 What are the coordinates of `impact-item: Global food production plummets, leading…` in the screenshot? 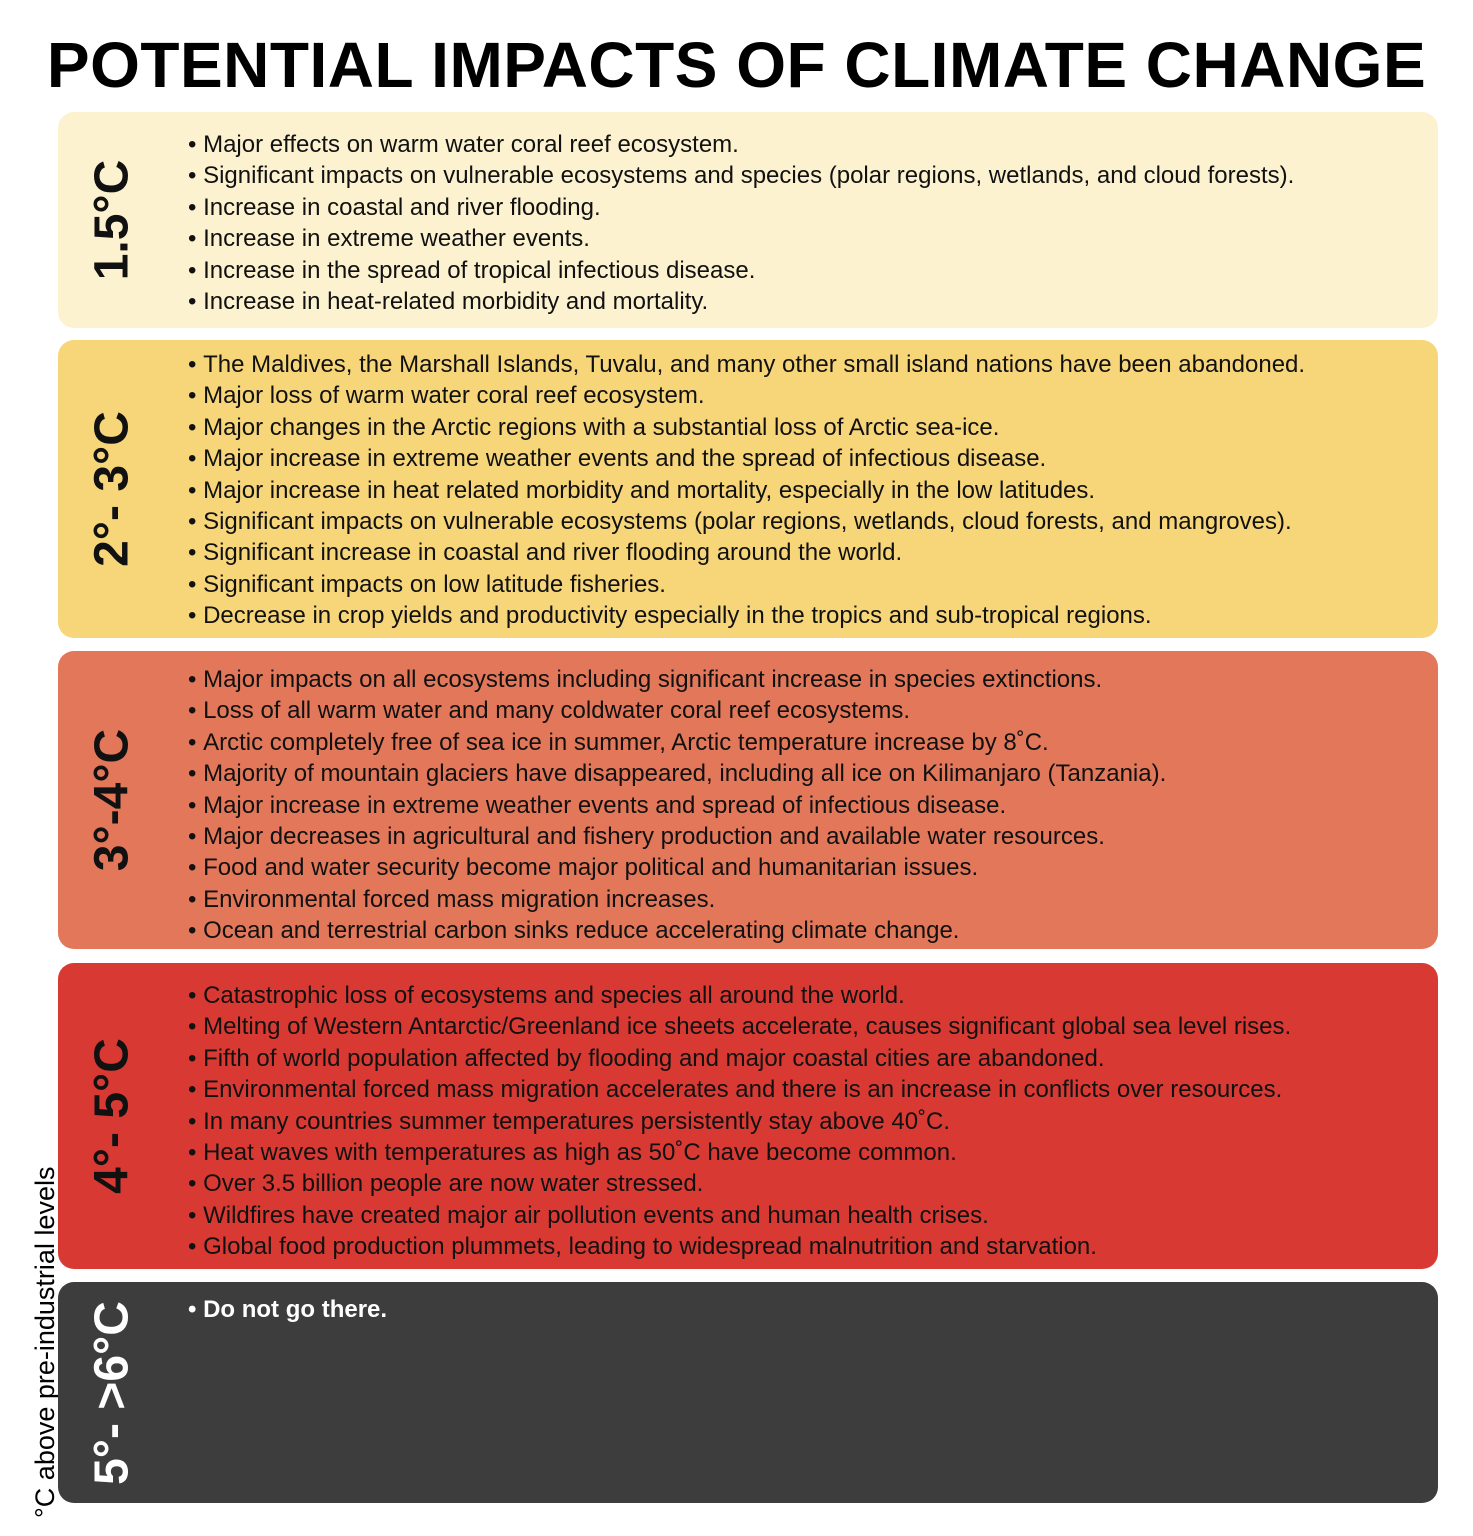 It's located at (807, 1246).